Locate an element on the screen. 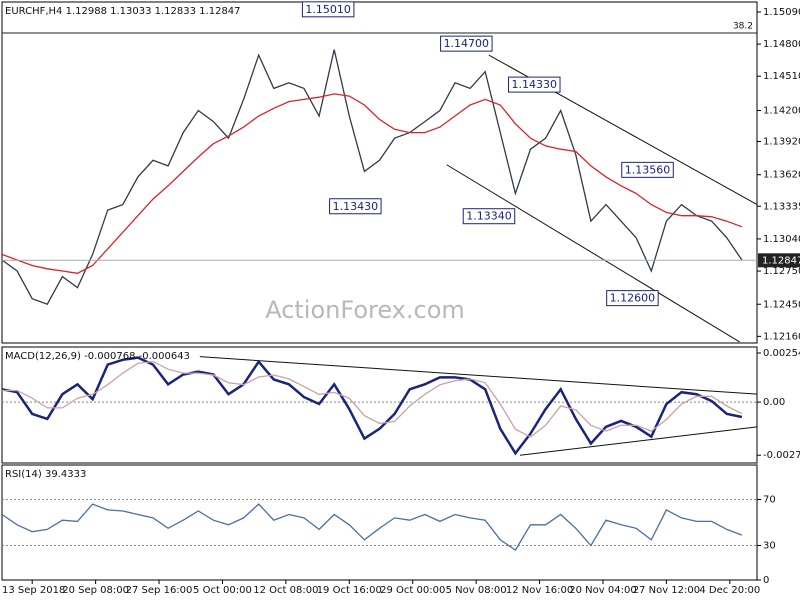 The width and height of the screenshot is (800, 600). annotation-label: 1.12600 is located at coordinates (633, 298).